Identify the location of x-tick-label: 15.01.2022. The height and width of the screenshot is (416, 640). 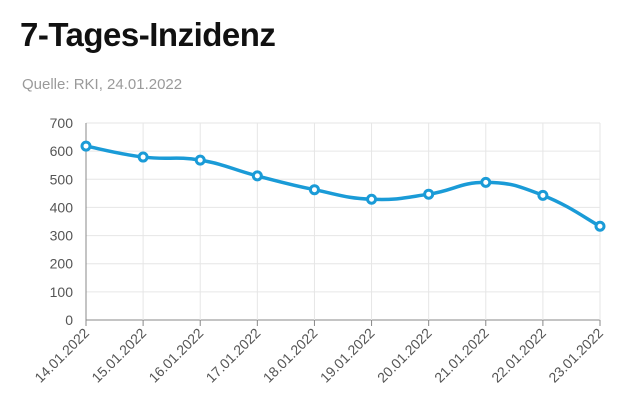
(118, 355).